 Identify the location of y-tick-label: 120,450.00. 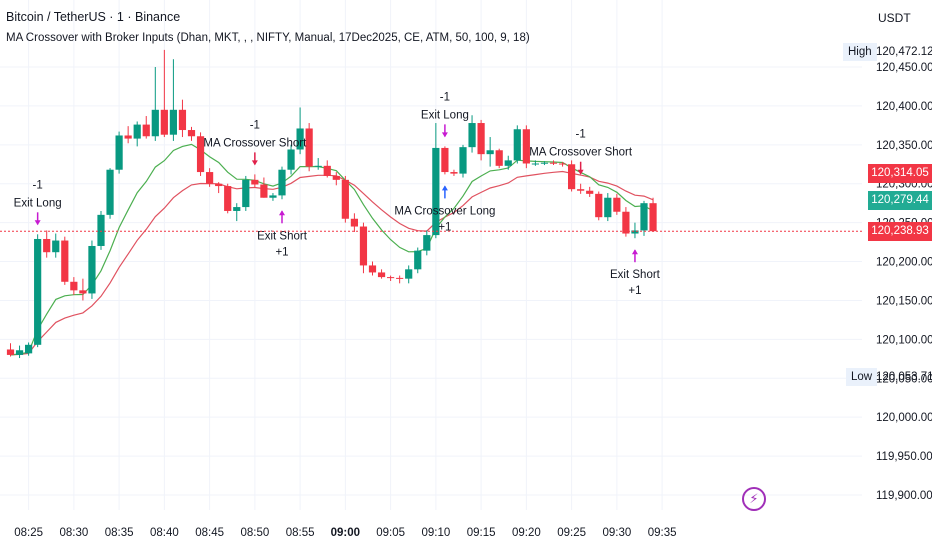
(904, 68).